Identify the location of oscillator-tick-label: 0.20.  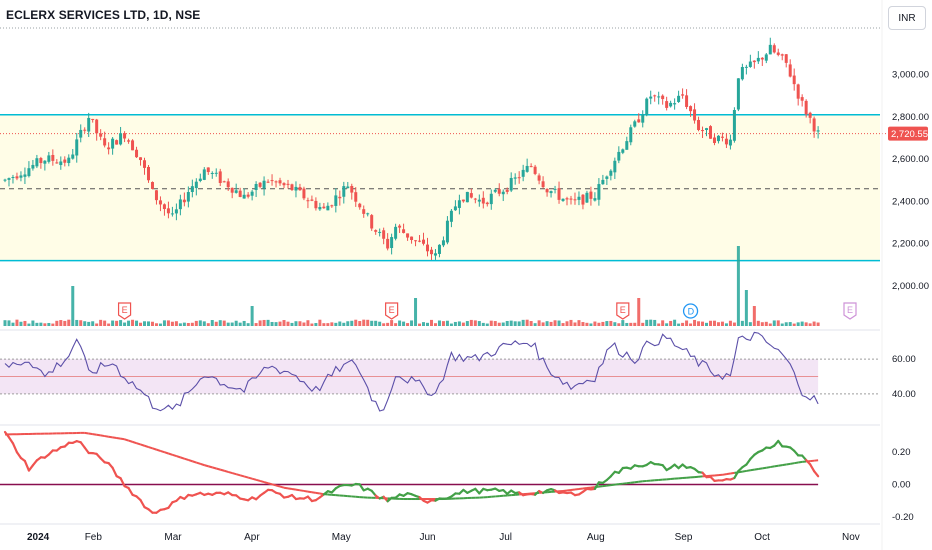
(901, 452).